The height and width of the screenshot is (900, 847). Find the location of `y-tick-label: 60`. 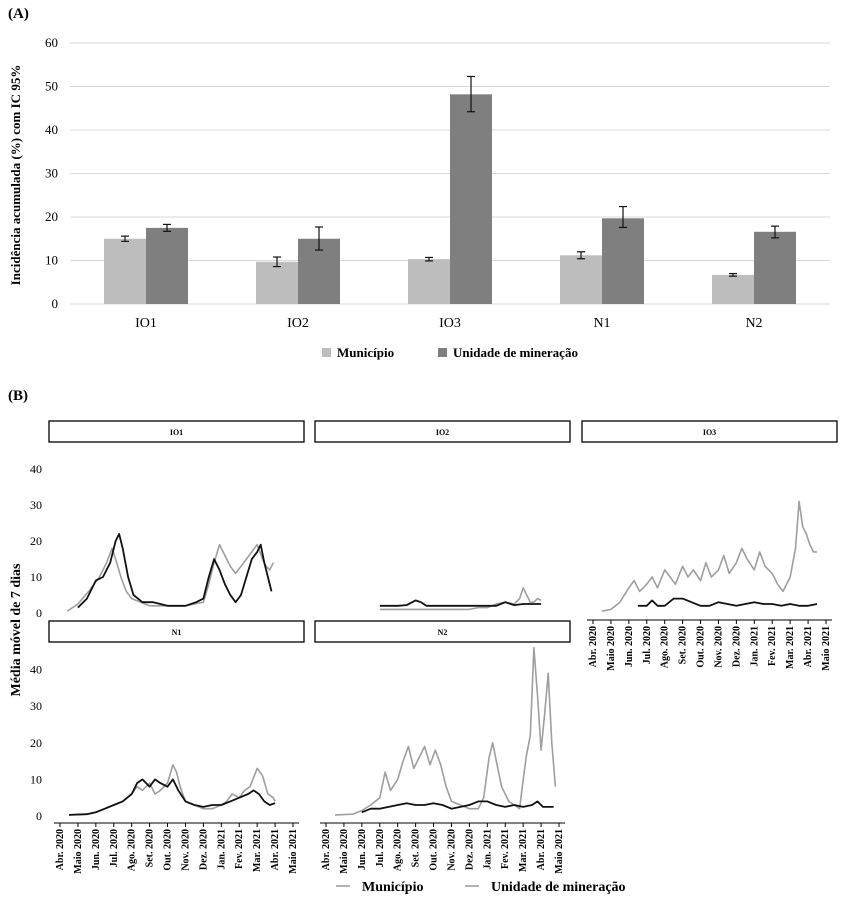

y-tick-label: 60 is located at coordinates (51, 42).